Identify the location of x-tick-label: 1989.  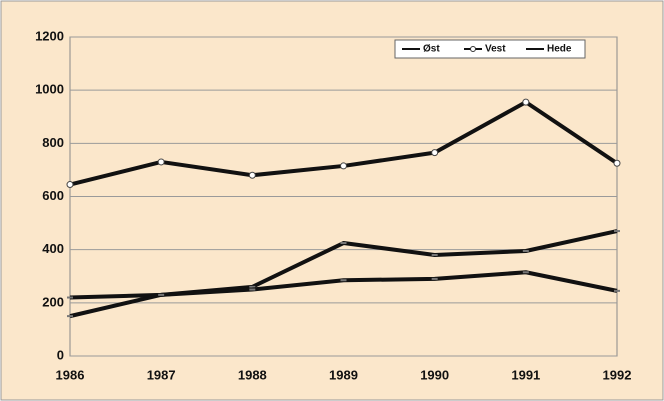
(343, 374).